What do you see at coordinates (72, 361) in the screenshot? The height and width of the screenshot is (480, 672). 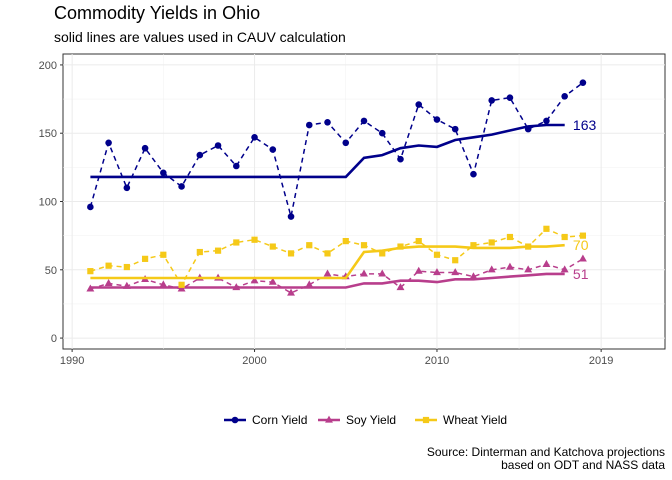 I see `x-tick-label: 1990` at bounding box center [72, 361].